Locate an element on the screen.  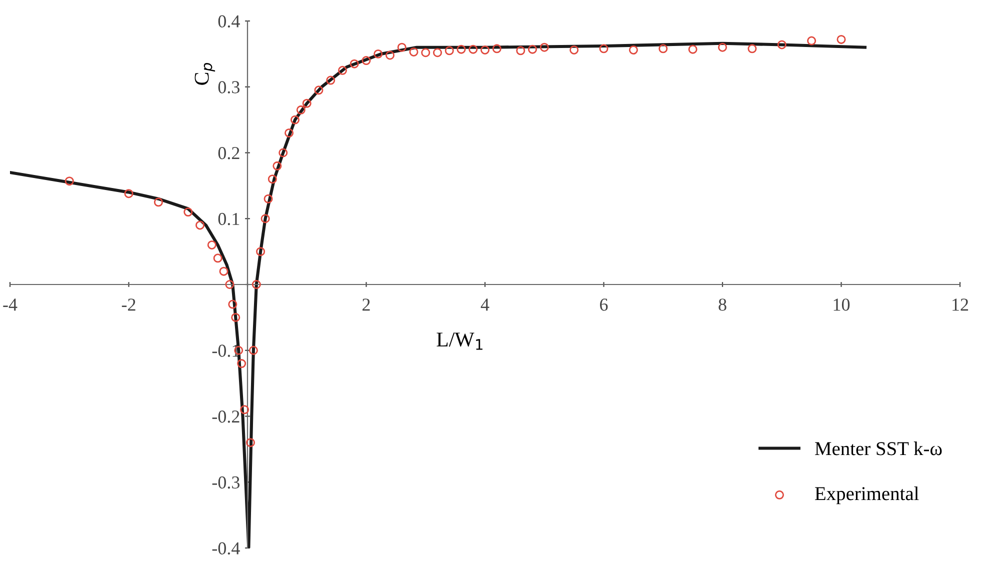
x-tick-label: 8 is located at coordinates (722, 304).